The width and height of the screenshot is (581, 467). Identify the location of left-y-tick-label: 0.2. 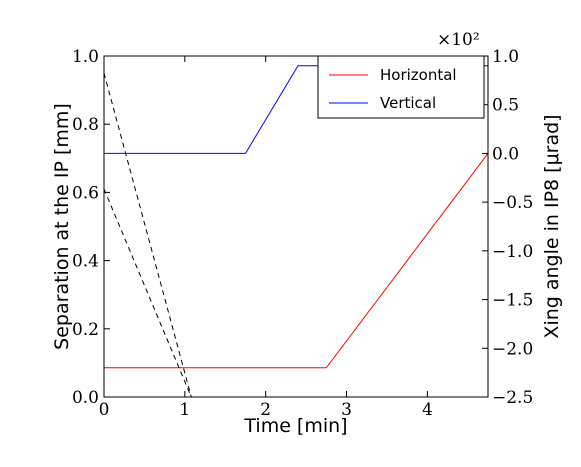
(85, 330).